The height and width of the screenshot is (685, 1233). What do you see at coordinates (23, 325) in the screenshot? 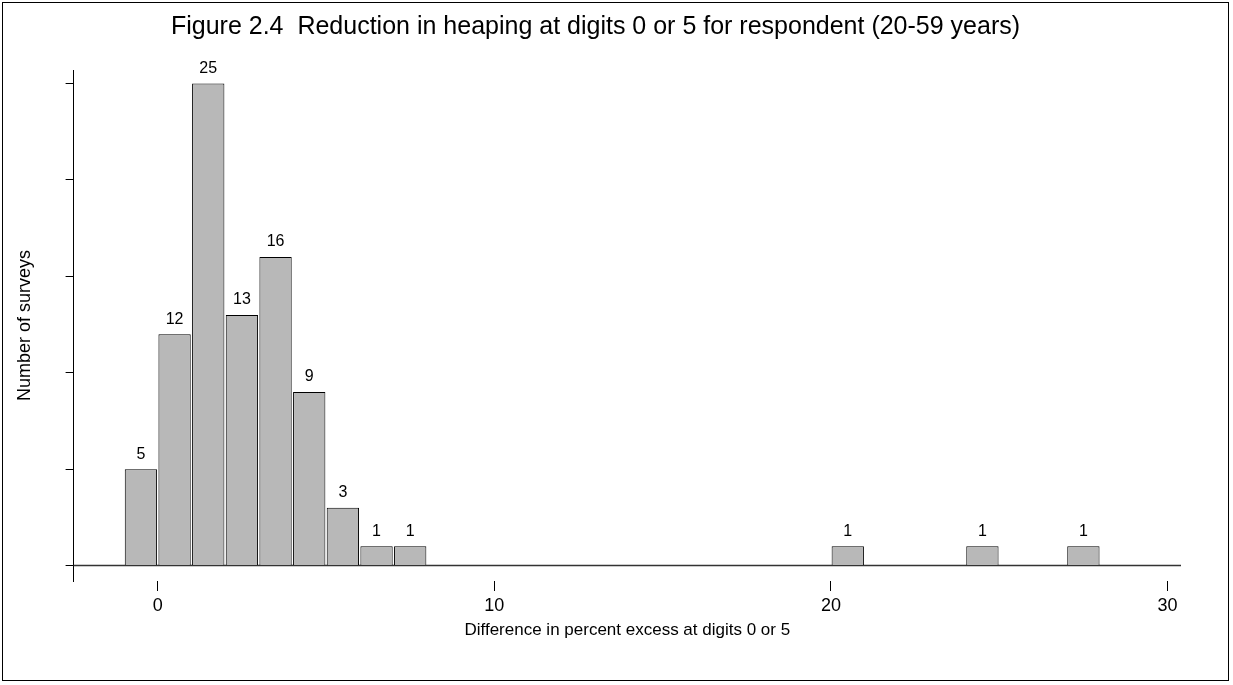
I see `y-axis-title: Number of surveys` at bounding box center [23, 325].